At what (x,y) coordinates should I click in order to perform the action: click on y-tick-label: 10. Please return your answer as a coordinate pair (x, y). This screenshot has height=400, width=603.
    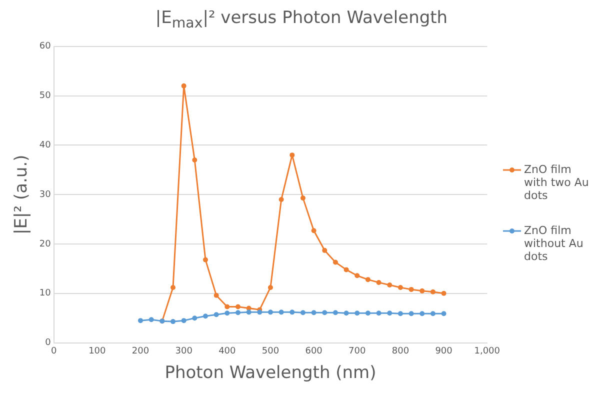
    Looking at the image, I should click on (45, 293).